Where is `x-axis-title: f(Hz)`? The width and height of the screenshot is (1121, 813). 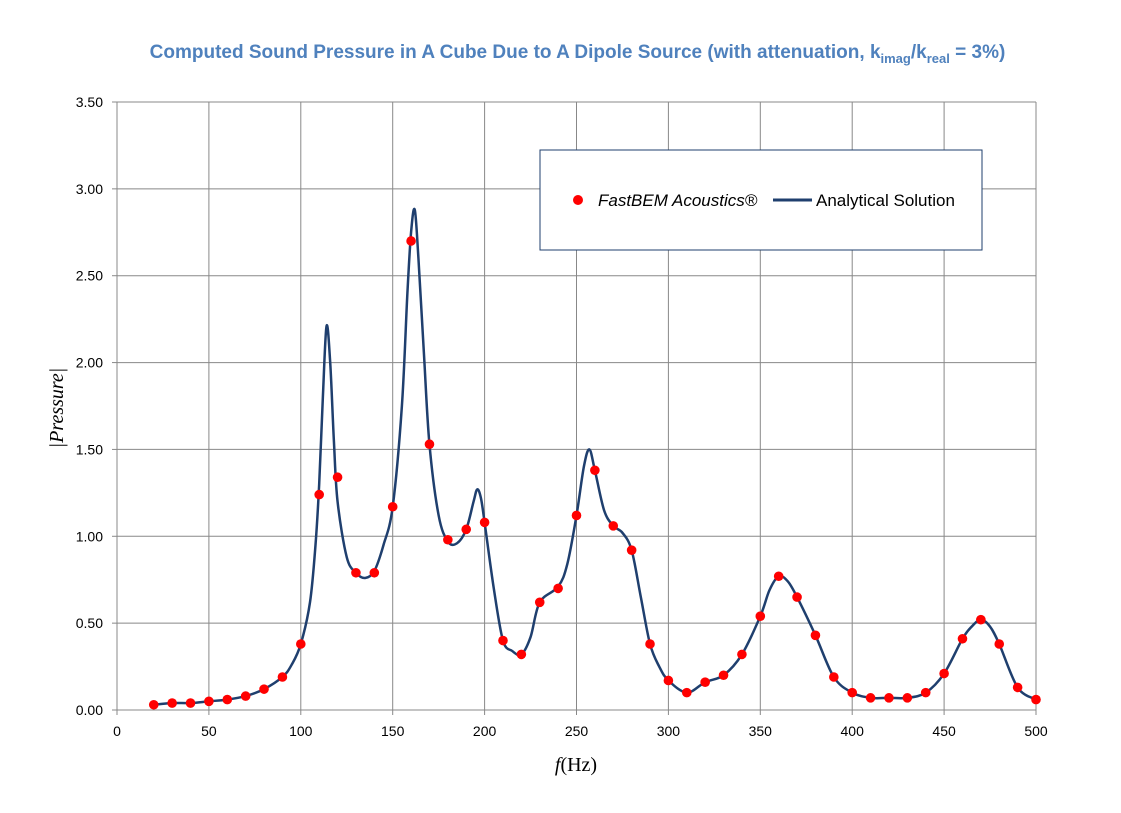
x-axis-title: f(Hz) is located at coordinates (576, 765).